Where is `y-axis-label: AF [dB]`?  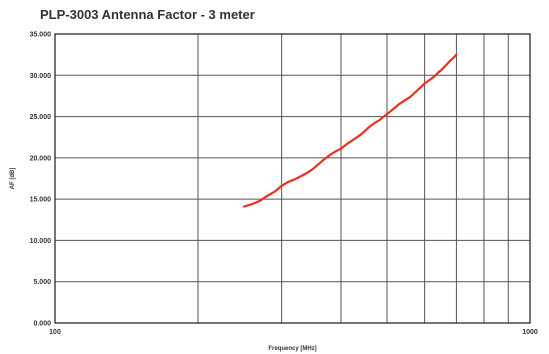
y-axis-label: AF [dB] is located at coordinates (13, 179).